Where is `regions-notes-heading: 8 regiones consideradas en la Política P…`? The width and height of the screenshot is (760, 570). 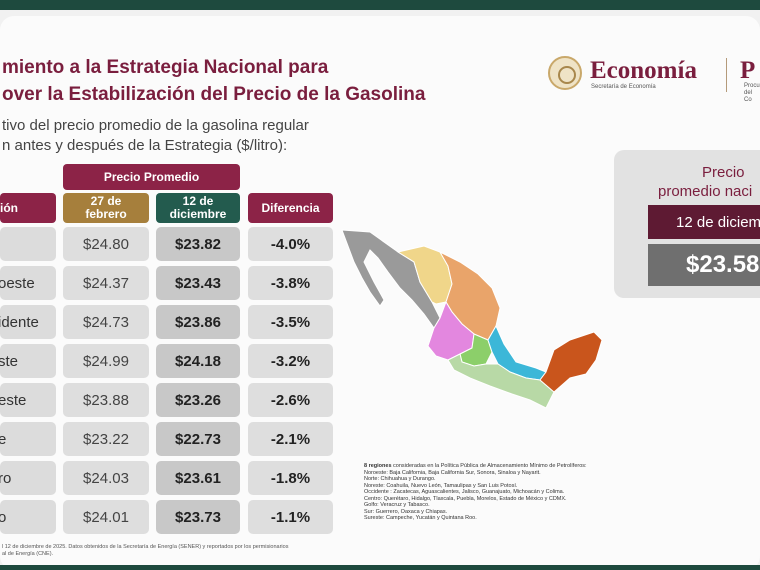
regions-notes-heading: 8 regiones consideradas en la Política P… is located at coordinates (489, 466).